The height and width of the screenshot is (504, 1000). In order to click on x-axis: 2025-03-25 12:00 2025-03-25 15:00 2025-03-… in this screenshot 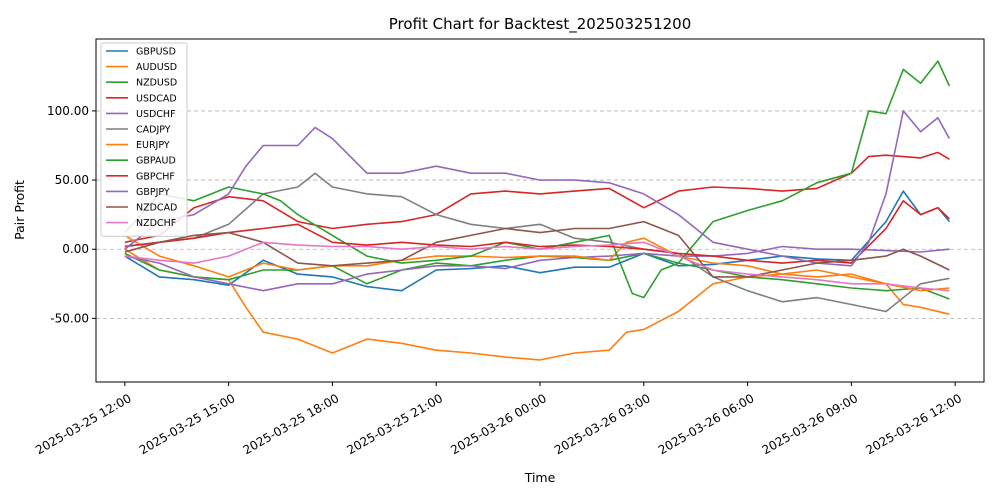, I will do `click(498, 419)`.